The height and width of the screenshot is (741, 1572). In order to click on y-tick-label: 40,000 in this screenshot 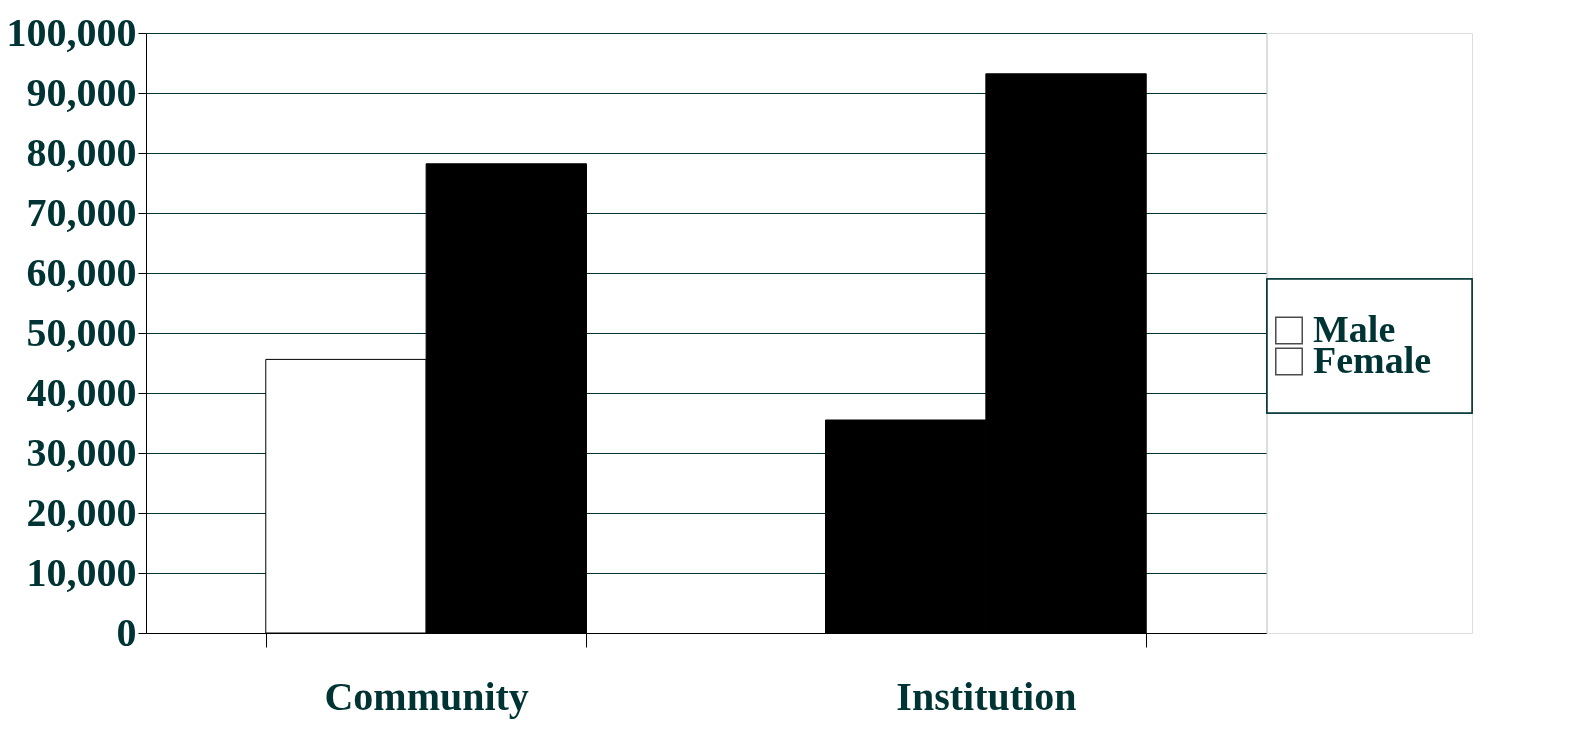, I will do `click(81, 392)`.